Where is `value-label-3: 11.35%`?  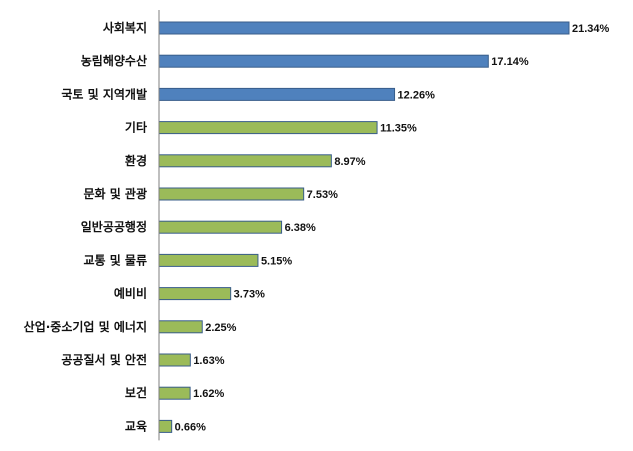
value-label-3: 11.35% is located at coordinates (398, 129).